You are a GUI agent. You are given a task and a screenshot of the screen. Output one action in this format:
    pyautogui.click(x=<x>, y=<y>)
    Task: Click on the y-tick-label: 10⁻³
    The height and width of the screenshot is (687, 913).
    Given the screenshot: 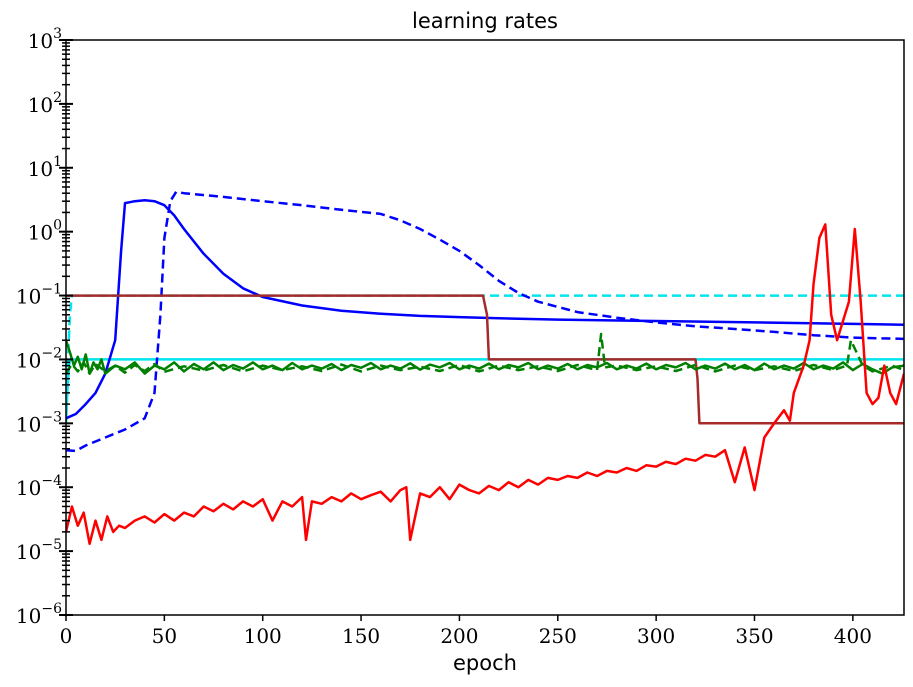 What is the action you would take?
    pyautogui.click(x=39, y=422)
    